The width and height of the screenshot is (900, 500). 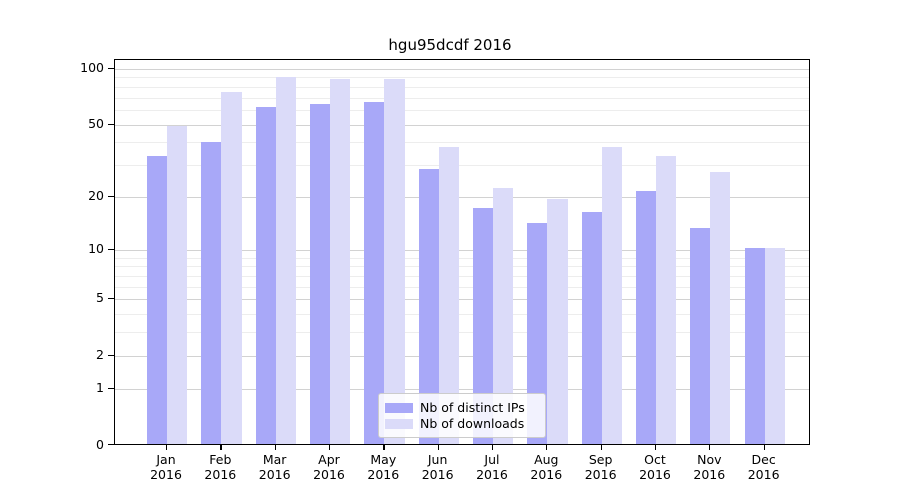 I want to click on bar-mar-distinct-ips, so click(x=265, y=275).